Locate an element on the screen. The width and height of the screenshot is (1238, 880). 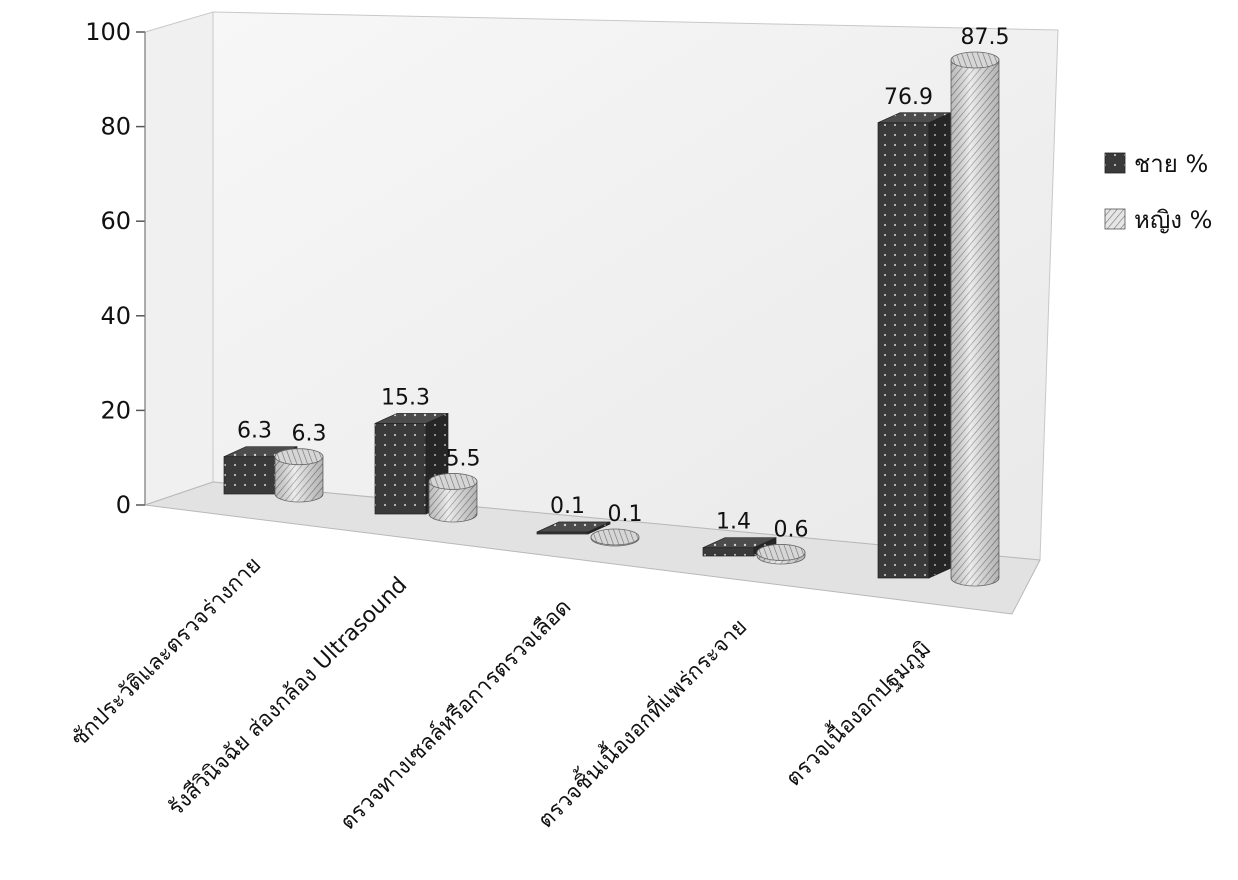
y-tick-label: 100 is located at coordinates (108, 32).